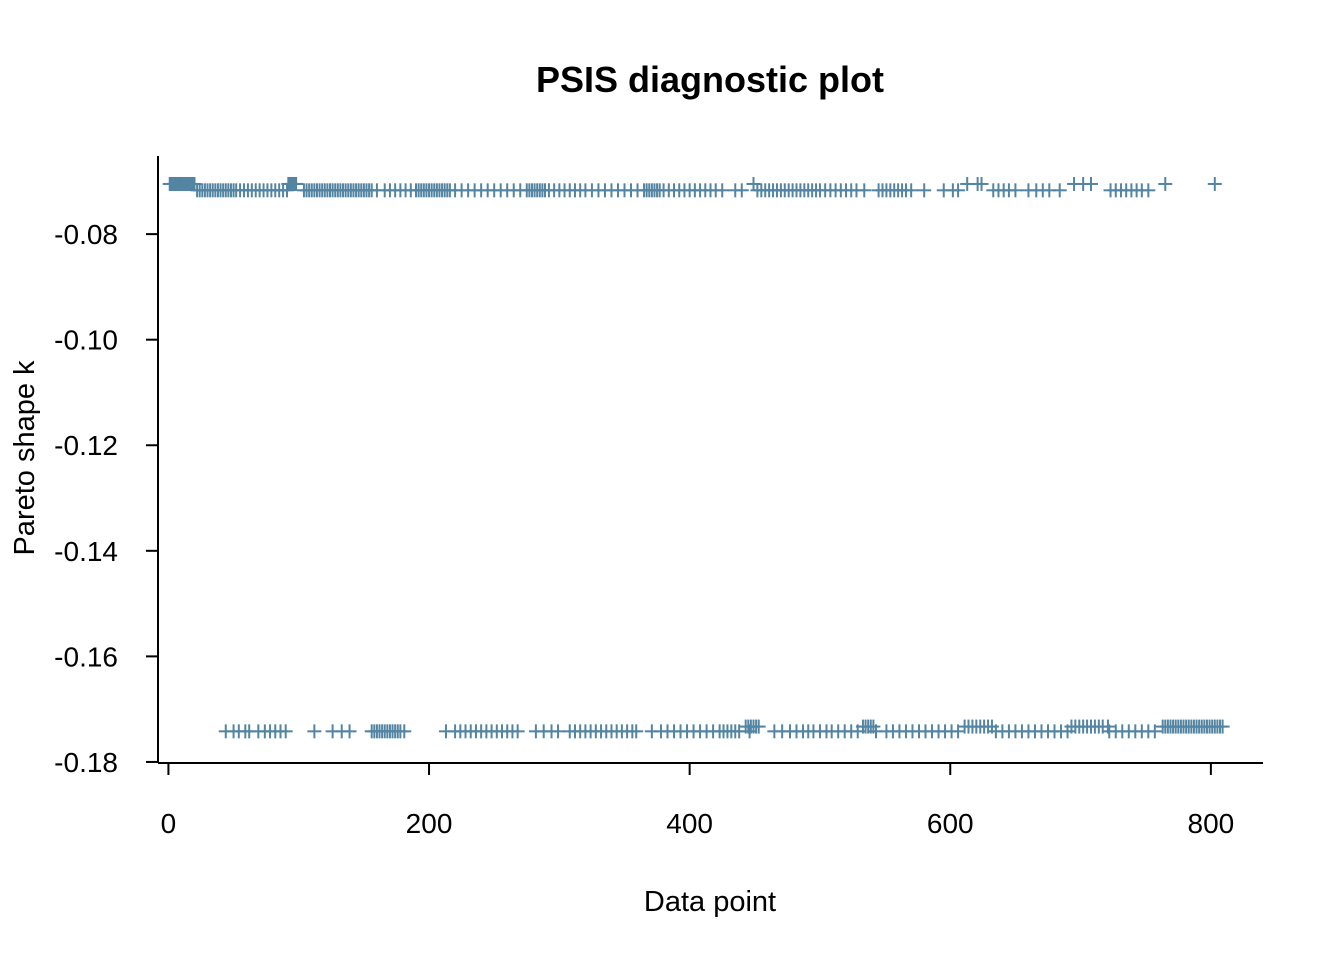 The height and width of the screenshot is (960, 1344). I want to click on y-tick-label: -0.14, so click(86, 551).